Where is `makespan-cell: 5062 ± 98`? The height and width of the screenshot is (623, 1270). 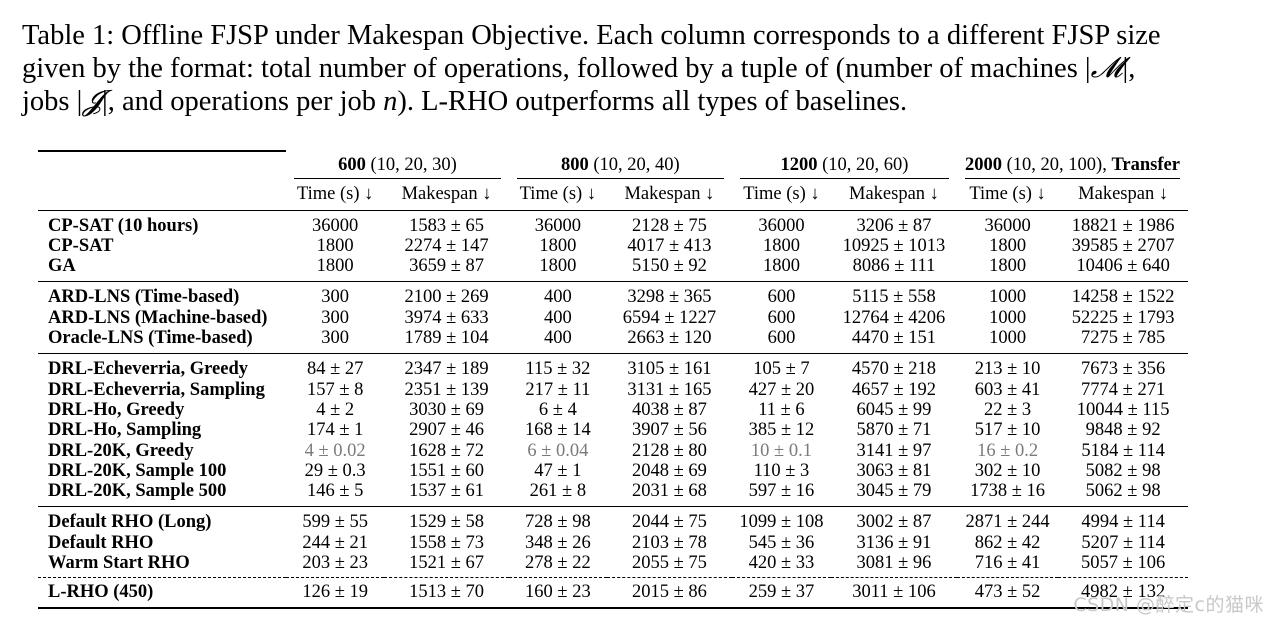 makespan-cell: 5062 ± 98 is located at coordinates (1123, 494).